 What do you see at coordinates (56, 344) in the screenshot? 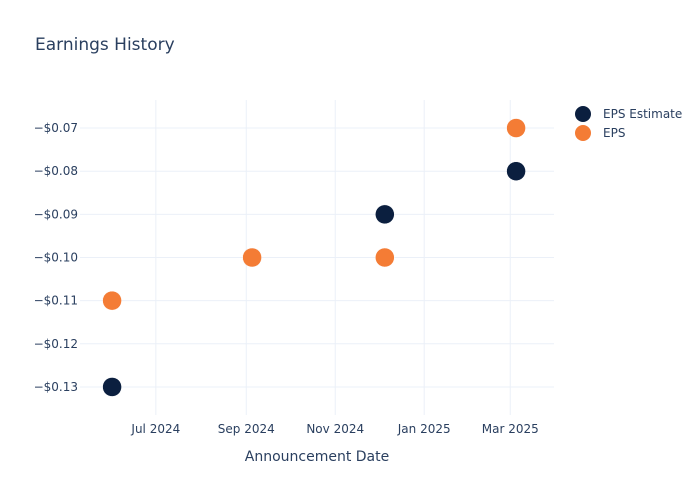
I see `y-tick-label: −$0.12` at bounding box center [56, 344].